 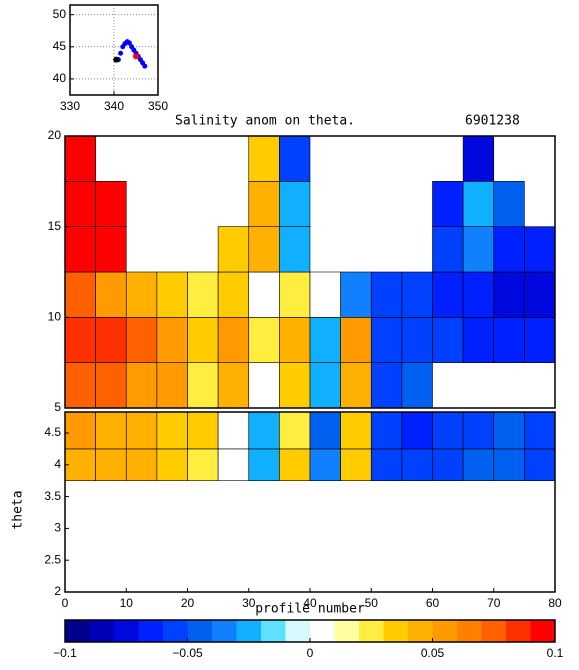 What do you see at coordinates (492, 121) in the screenshot?
I see `float-id: 6901238` at bounding box center [492, 121].